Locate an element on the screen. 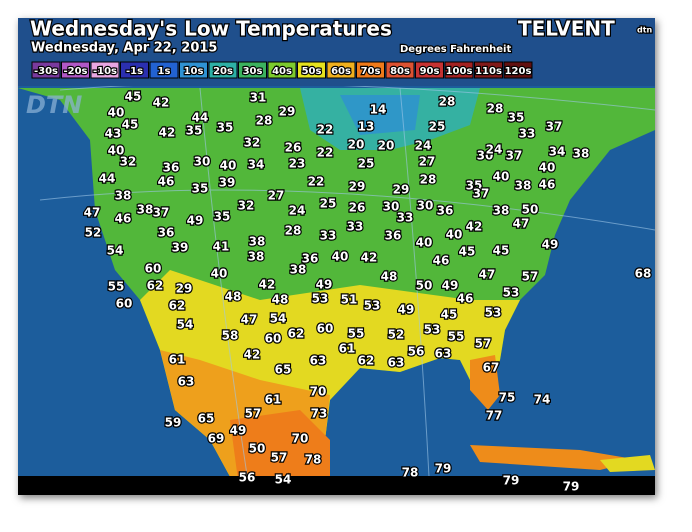 This screenshot has width=692, height=532. legend-label: 70s is located at coordinates (371, 71).